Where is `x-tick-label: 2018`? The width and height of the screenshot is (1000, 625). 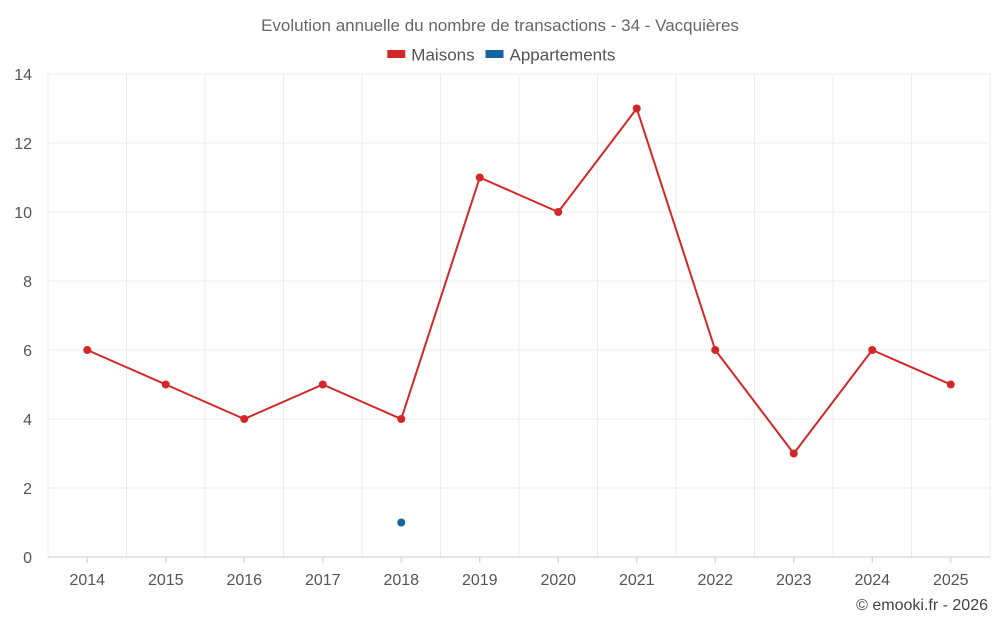 x-tick-label: 2018 is located at coordinates (401, 580).